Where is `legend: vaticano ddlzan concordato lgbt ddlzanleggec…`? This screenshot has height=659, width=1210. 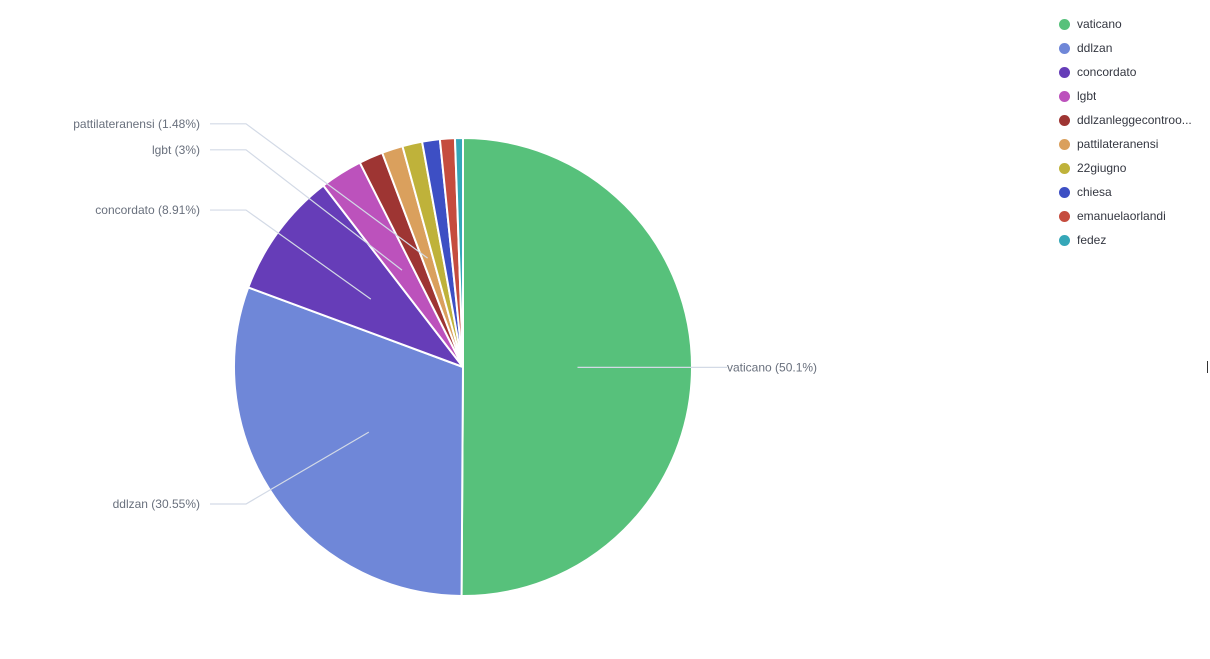
legend: vaticano ddlzan concordato lgbt ddlzanleggec… is located at coordinates (1134, 132).